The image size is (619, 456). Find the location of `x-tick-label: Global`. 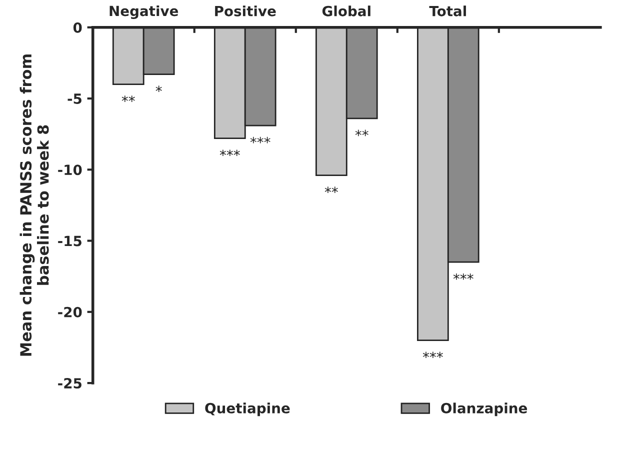

x-tick-label: Global is located at coordinates (346, 11).